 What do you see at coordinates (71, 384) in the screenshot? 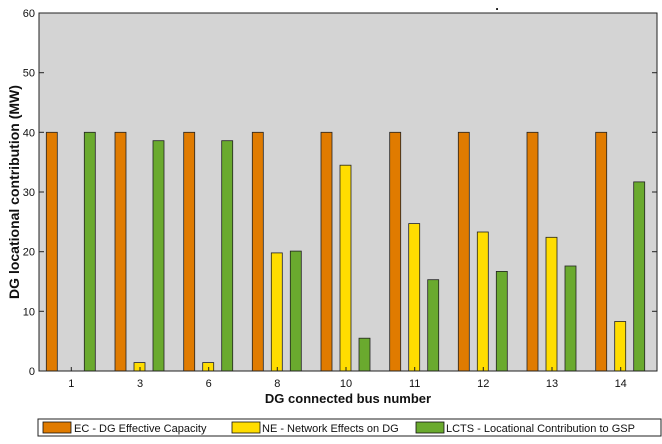
I see `x-tick-label: 1` at bounding box center [71, 384].